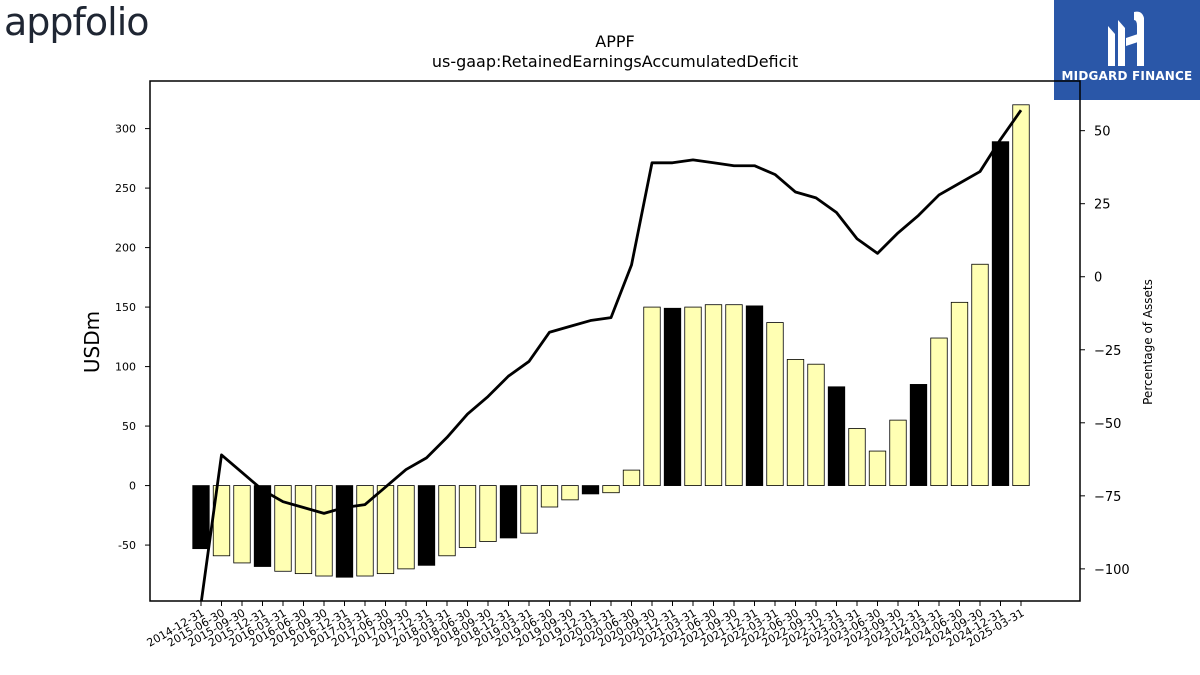 The width and height of the screenshot is (1200, 675). I want to click on left-tick-label: 250, so click(125, 188).